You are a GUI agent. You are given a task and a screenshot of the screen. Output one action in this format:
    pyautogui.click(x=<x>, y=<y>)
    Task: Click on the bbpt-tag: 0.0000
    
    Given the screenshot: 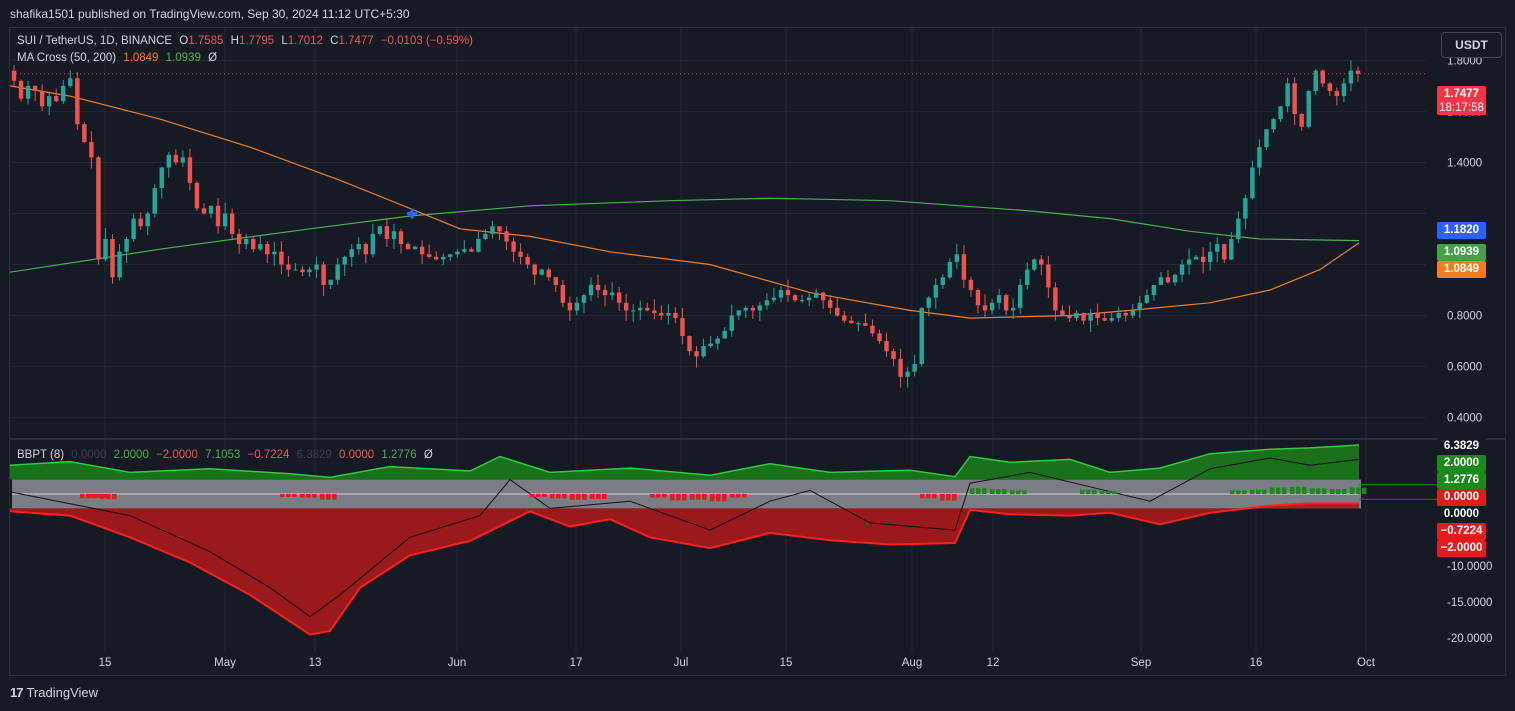 What is the action you would take?
    pyautogui.click(x=1461, y=497)
    